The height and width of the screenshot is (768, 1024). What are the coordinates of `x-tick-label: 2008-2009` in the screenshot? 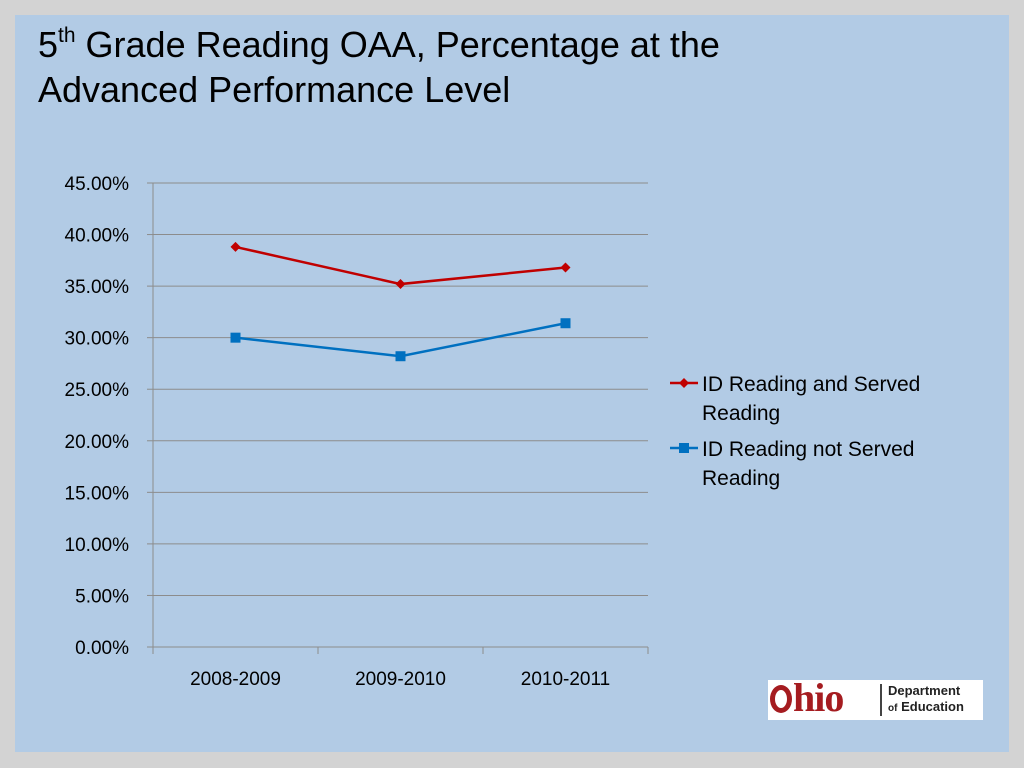 It's located at (235, 679).